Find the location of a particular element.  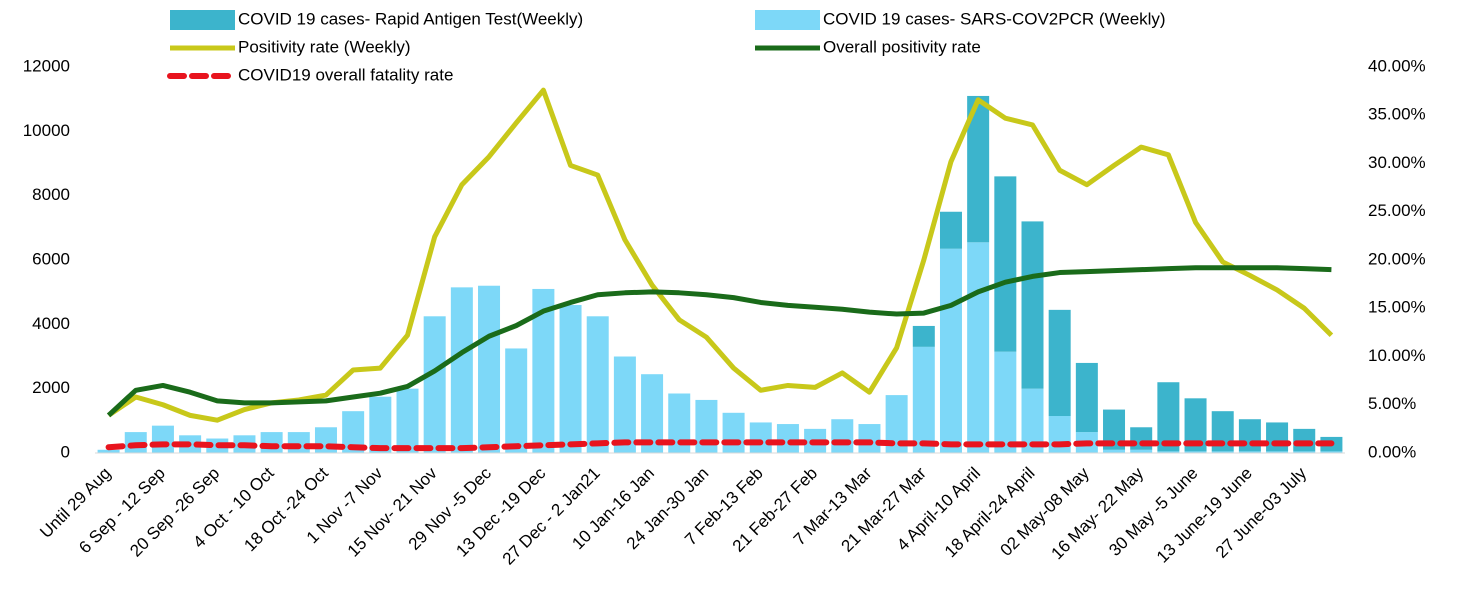

y-tick-label: 2000 is located at coordinates (51, 387).